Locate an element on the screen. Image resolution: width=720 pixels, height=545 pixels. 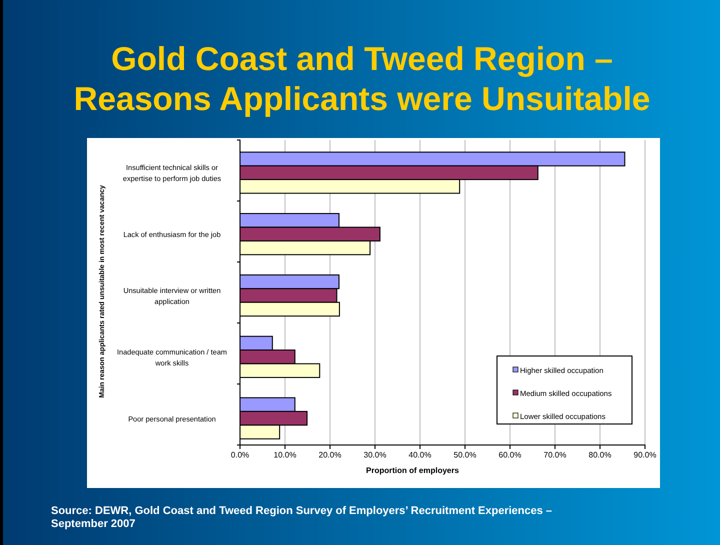
source-note: Source: DEWR, Gold Coast and Tweed Region Survey of Employers’ Recruitment Experiences – September 2007 is located at coordinates (301, 517).